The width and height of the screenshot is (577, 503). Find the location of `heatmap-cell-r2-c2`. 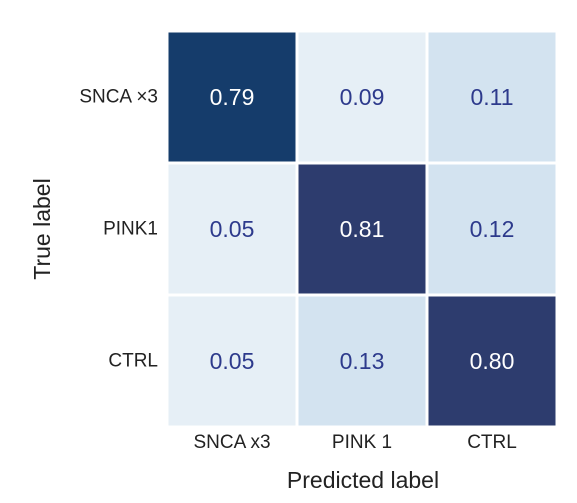

heatmap-cell-r2-c2 is located at coordinates (492, 361).